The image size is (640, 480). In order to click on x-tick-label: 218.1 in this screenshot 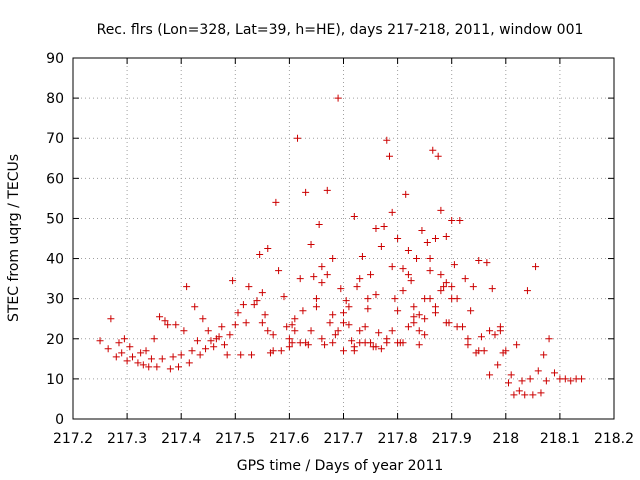, I will do `click(560, 439)`.